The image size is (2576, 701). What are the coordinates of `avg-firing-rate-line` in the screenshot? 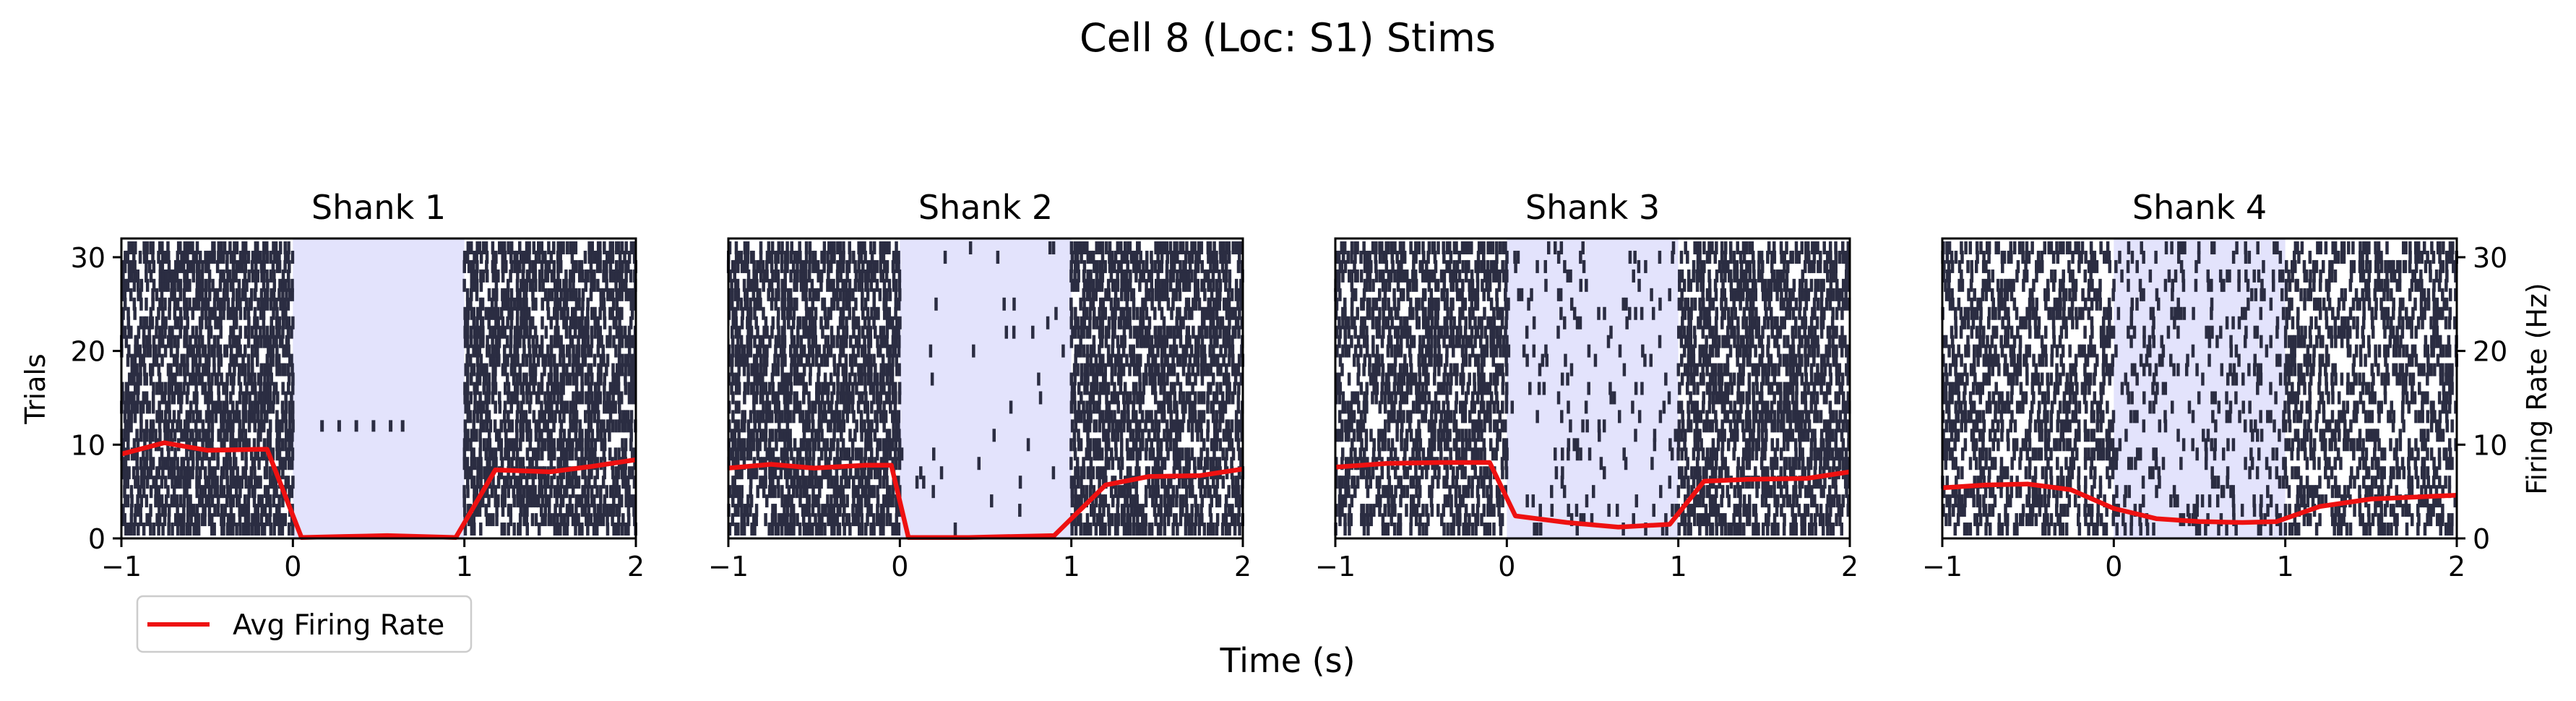 It's located at (379, 490).